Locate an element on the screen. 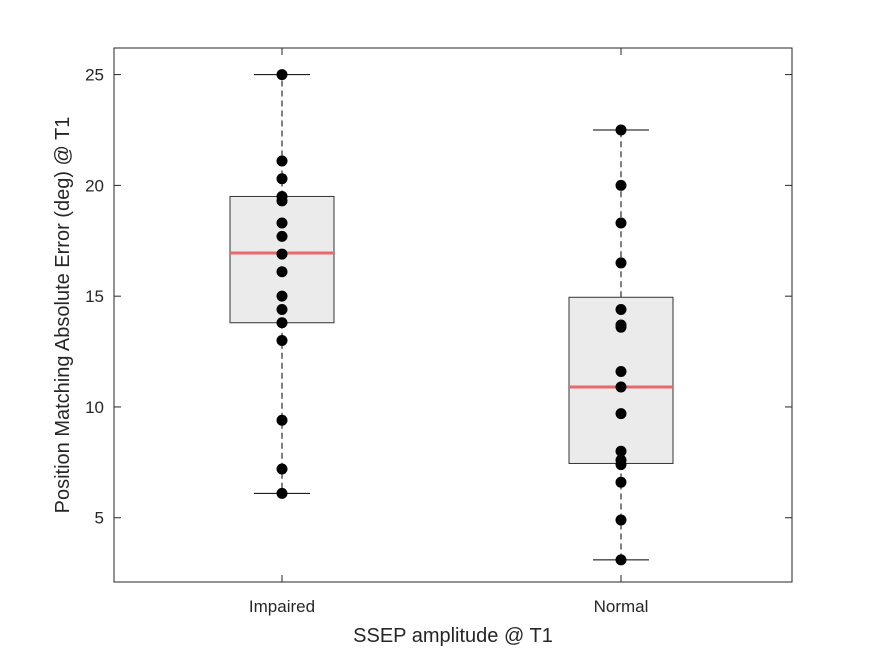 The image size is (875, 656). y-tick-label: 5 is located at coordinates (99, 518).